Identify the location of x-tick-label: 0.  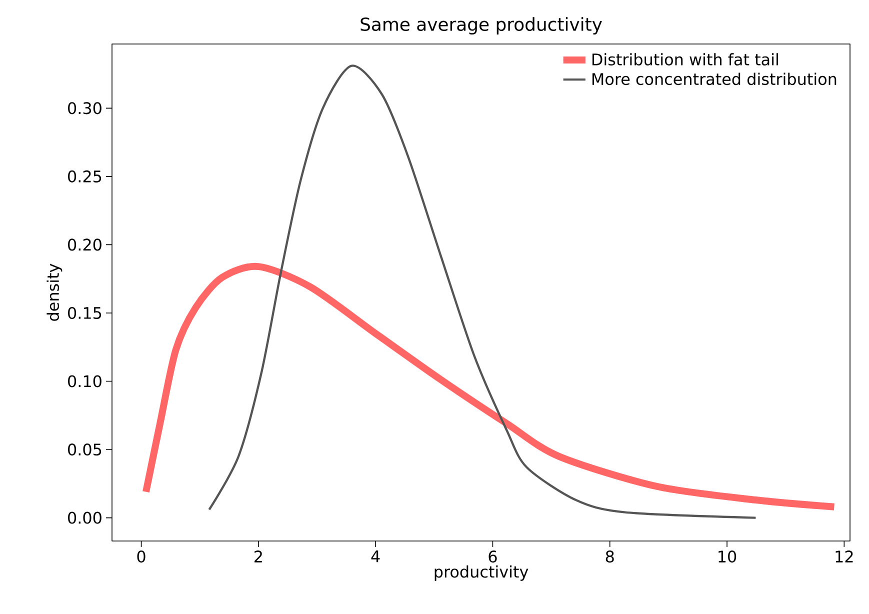
(141, 556).